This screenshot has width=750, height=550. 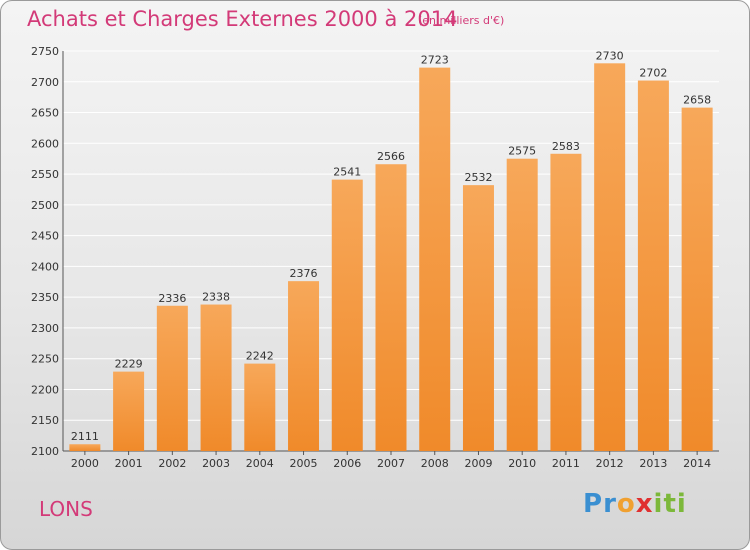 What do you see at coordinates (304, 463) in the screenshot?
I see `x-tick-label: 2005` at bounding box center [304, 463].